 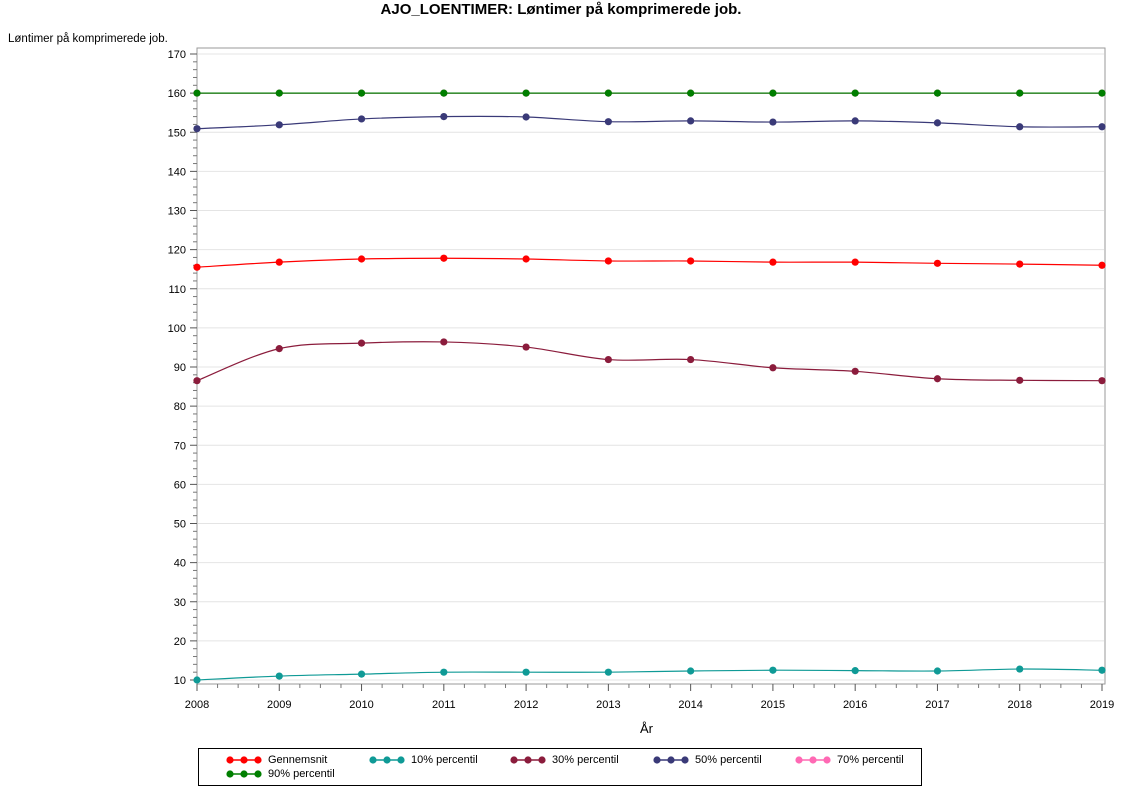 What do you see at coordinates (180, 525) in the screenshot?
I see `y-tick-label: 50` at bounding box center [180, 525].